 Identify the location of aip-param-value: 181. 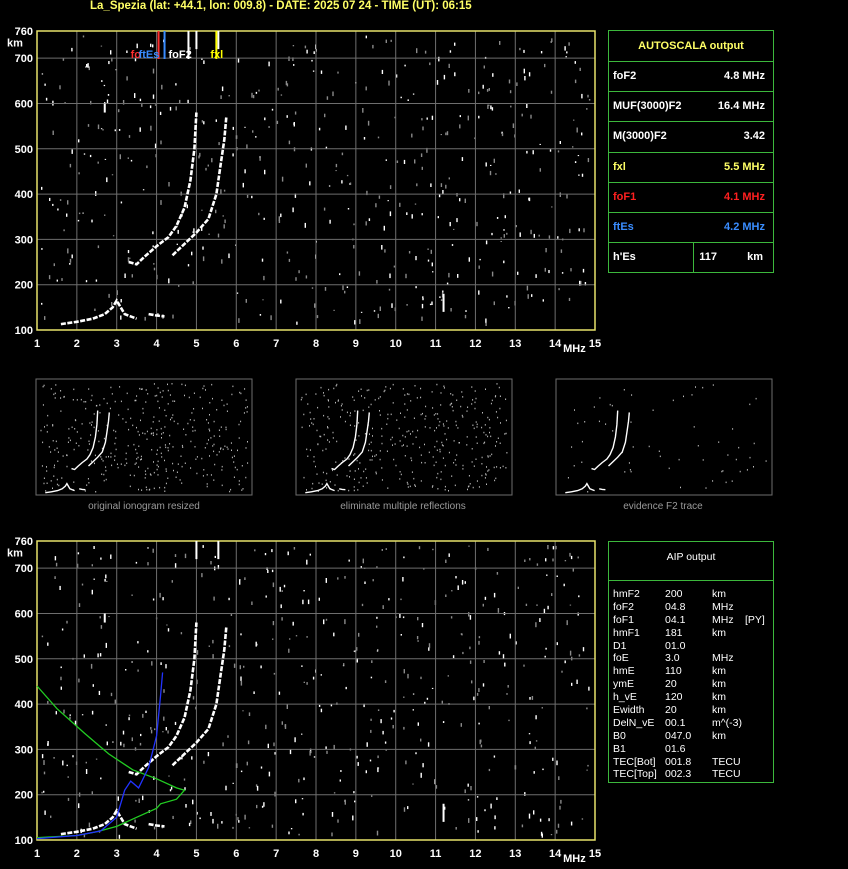
(674, 632).